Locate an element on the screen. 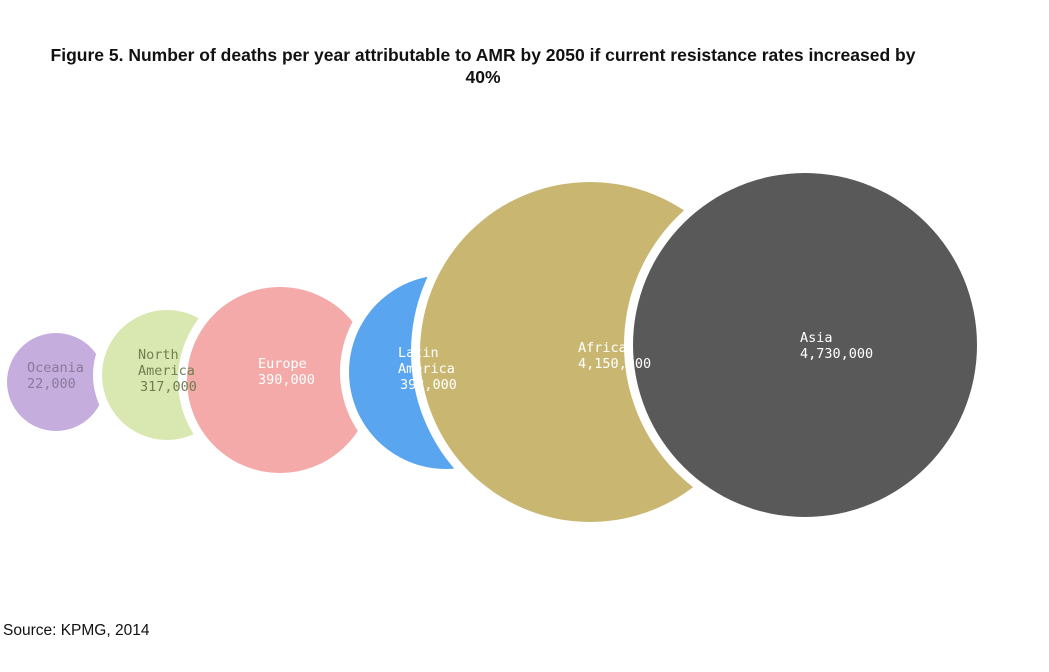  bubble-label-latin-america: Latin America 392,000 is located at coordinates (427, 369).